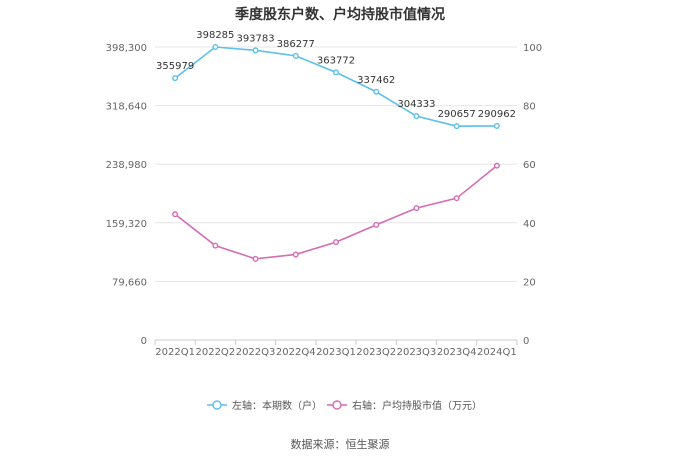  I want to click on right-tick-label: 60, so click(529, 165).